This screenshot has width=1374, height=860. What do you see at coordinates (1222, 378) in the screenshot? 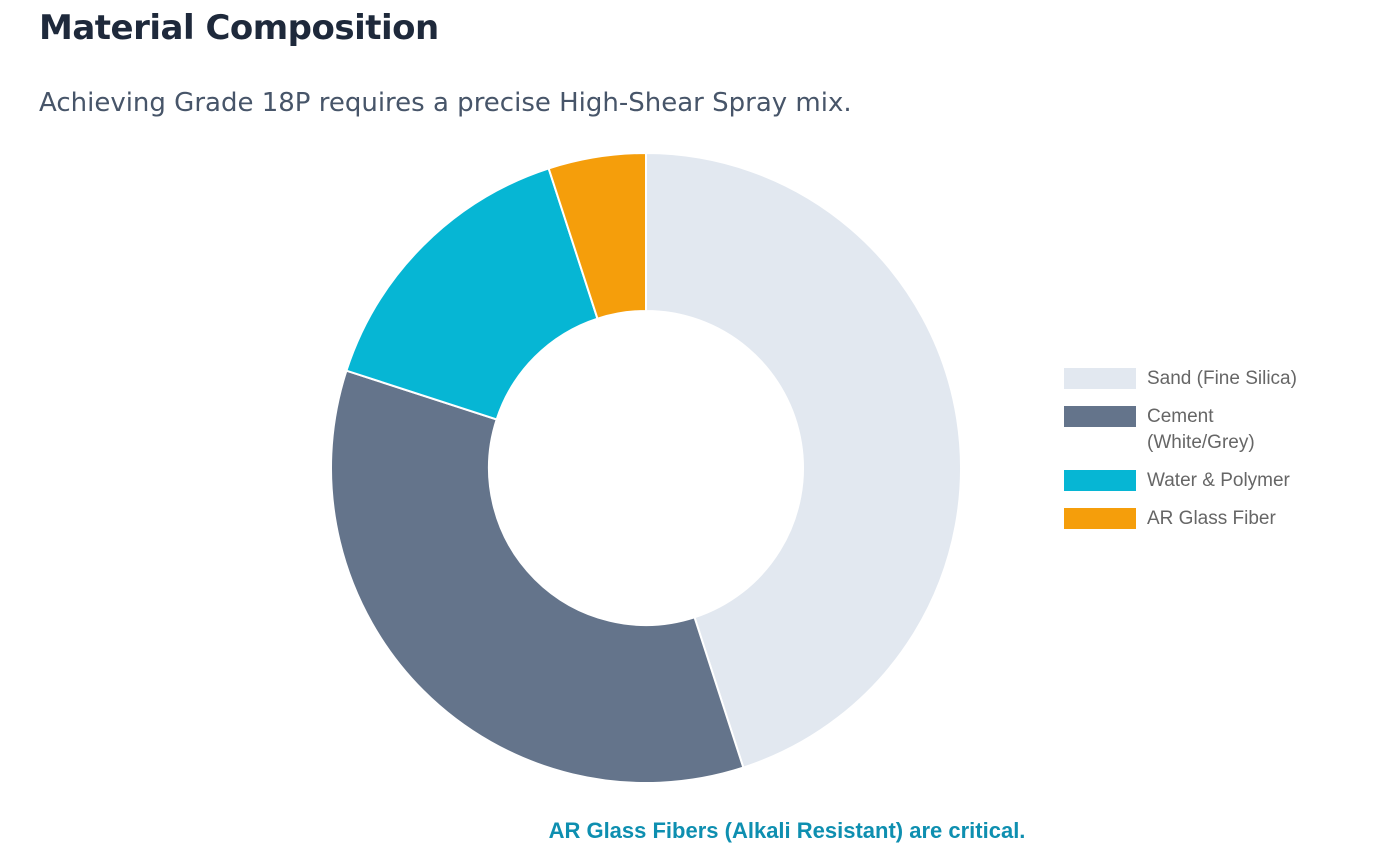
I see `legend-label: Sand (Fine Silica)` at bounding box center [1222, 378].